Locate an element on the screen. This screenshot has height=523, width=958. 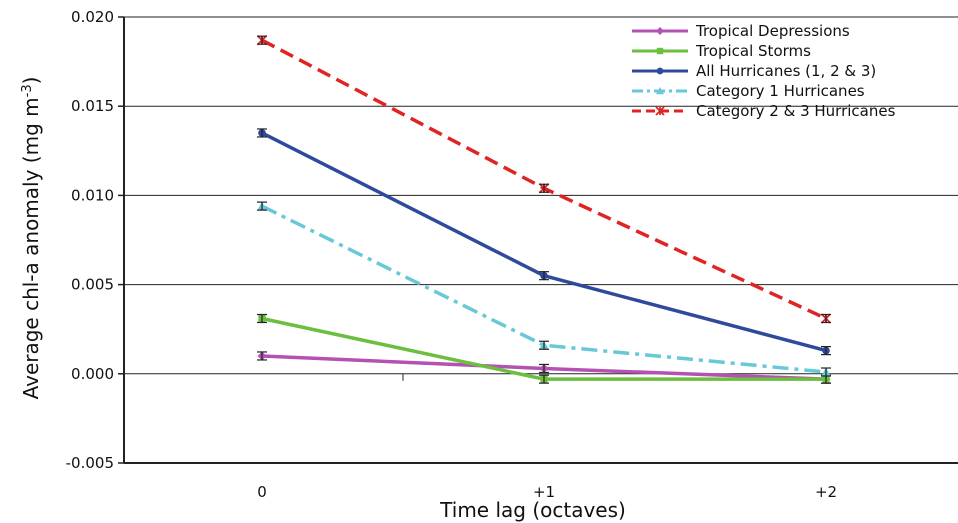
legend-label: Category 1 Hurricanes is located at coordinates (780, 91).